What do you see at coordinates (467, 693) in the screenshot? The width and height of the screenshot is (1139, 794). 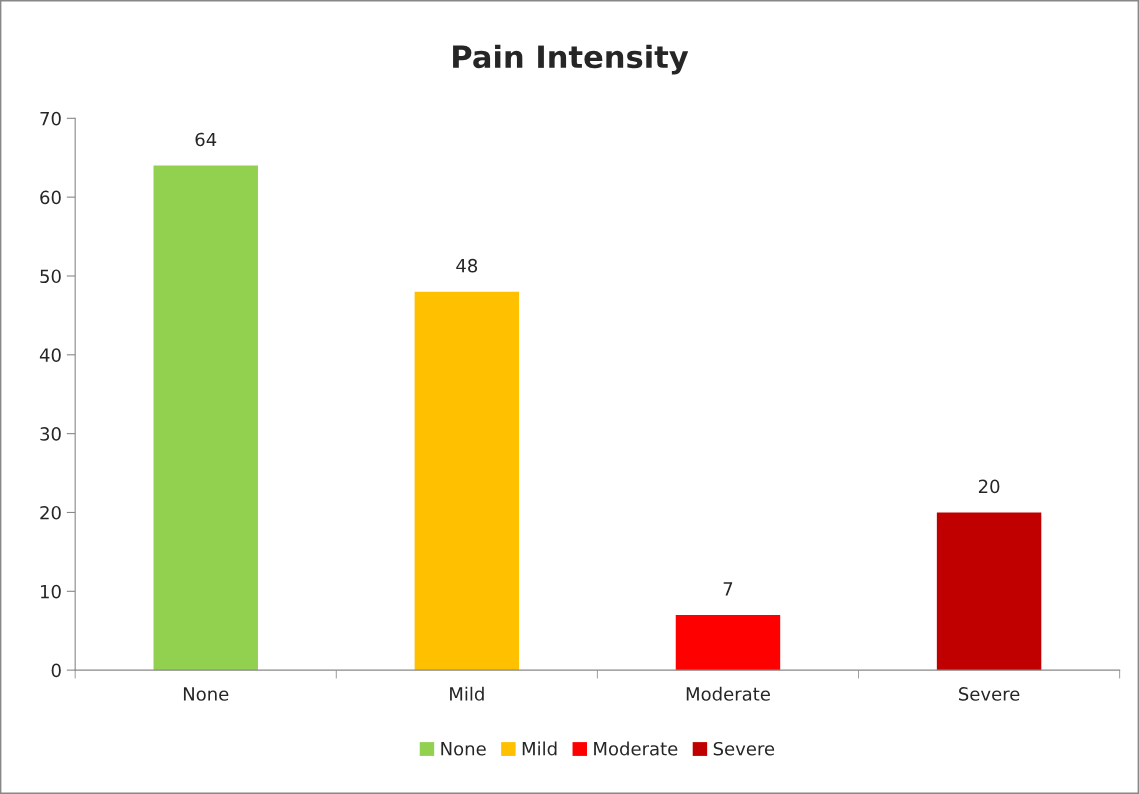 I see `x-tick-label: Mild` at bounding box center [467, 693].